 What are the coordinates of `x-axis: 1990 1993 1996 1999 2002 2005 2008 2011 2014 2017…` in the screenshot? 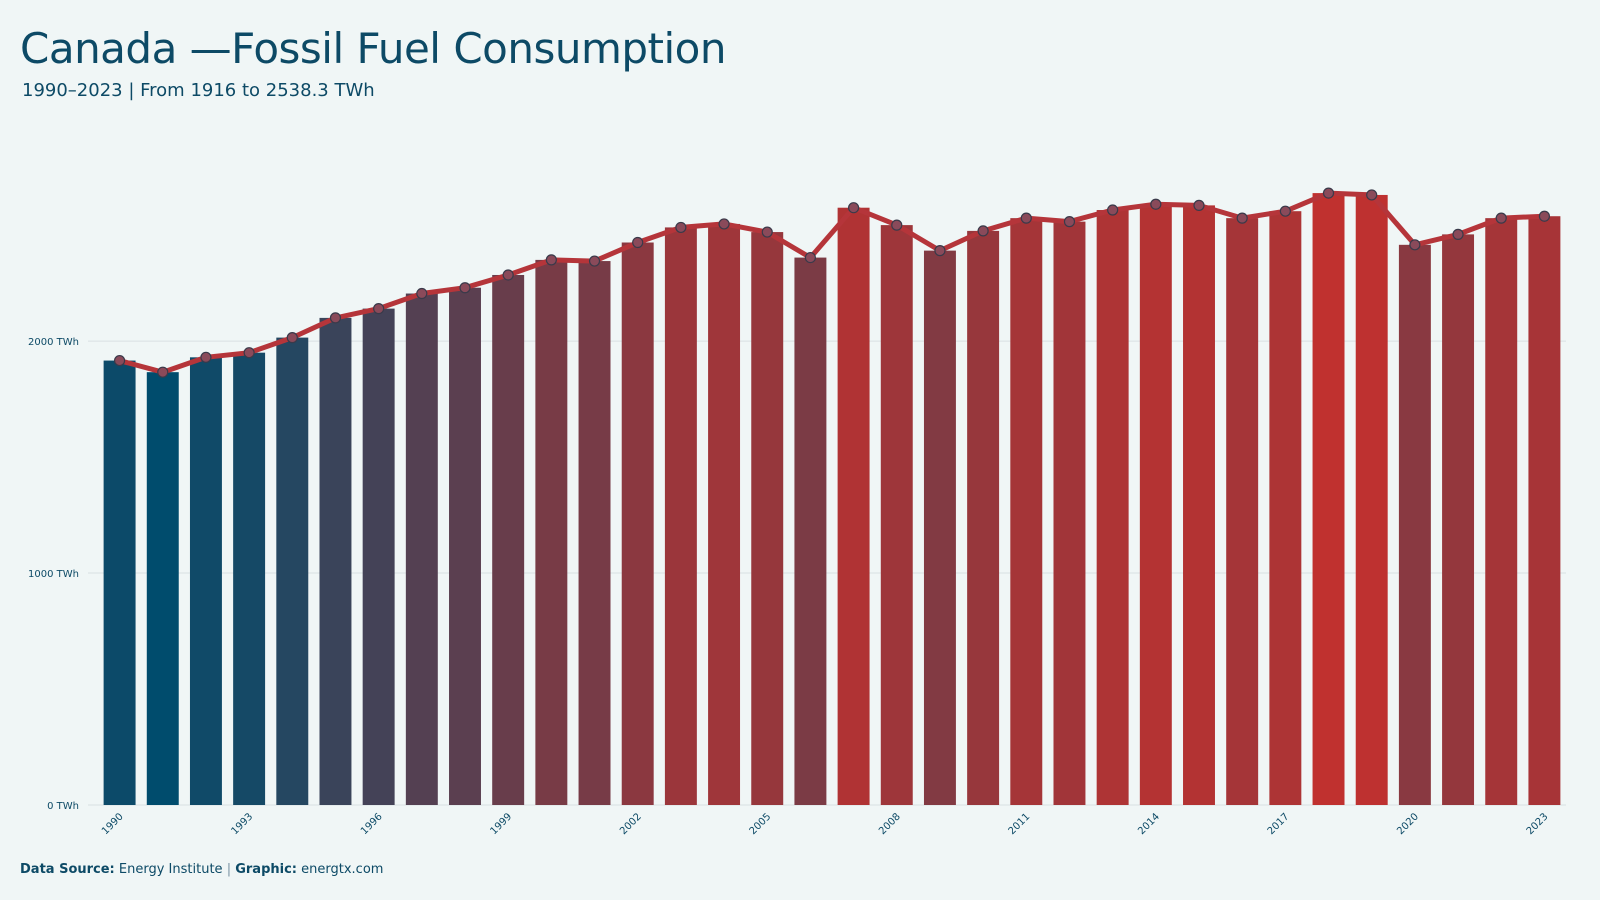 It's located at (825, 824).